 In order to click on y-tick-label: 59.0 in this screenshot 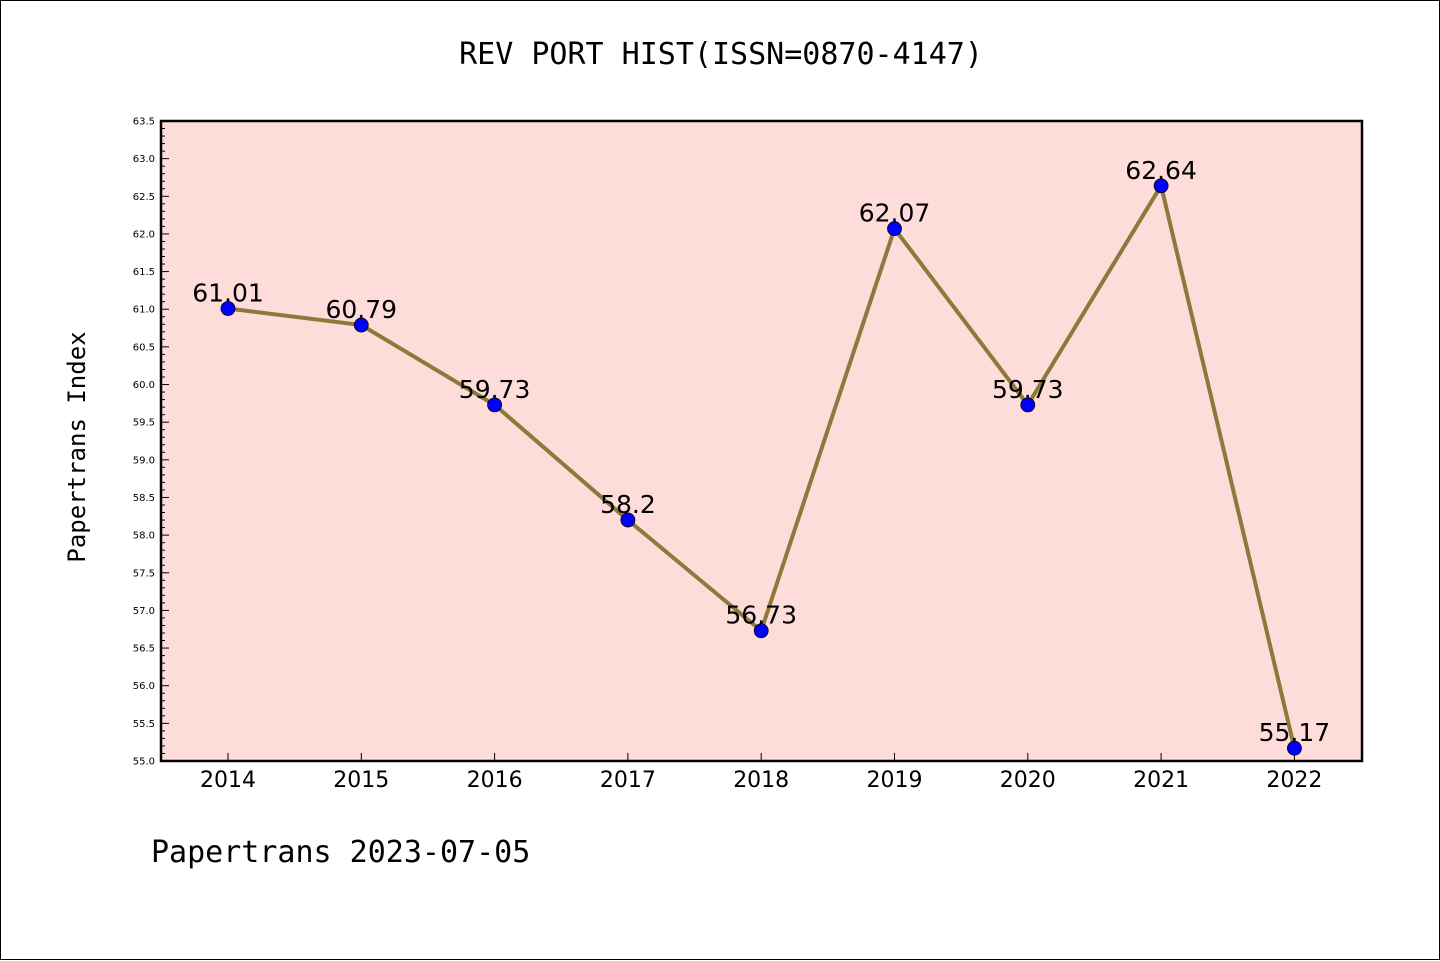, I will do `click(144, 460)`.